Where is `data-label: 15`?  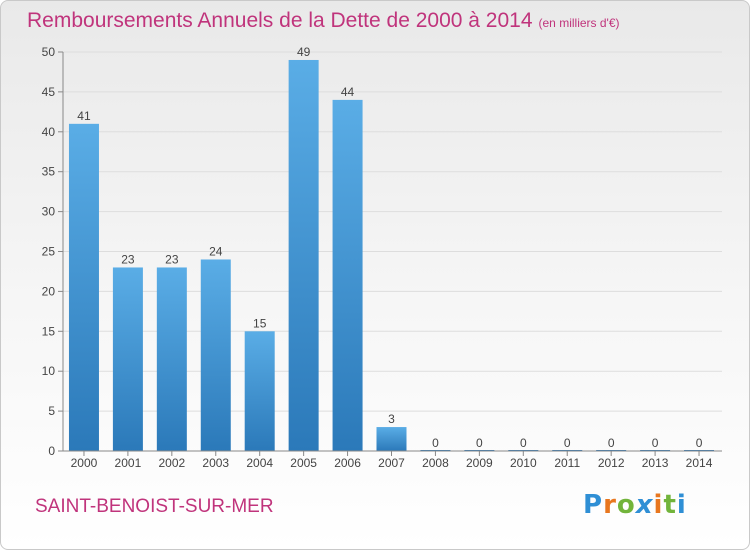
data-label: 15 is located at coordinates (260, 323).